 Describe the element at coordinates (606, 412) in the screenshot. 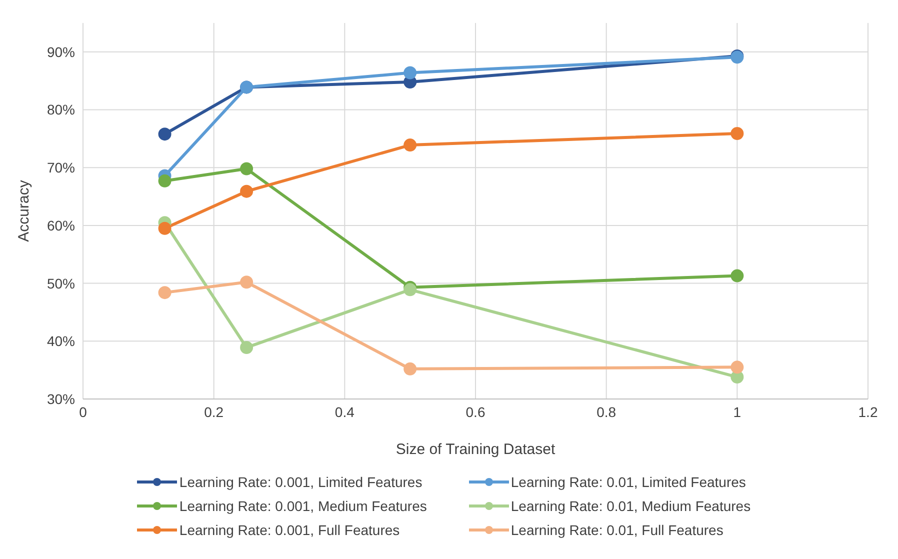

I see `x-tick-label: 0.8` at that location.